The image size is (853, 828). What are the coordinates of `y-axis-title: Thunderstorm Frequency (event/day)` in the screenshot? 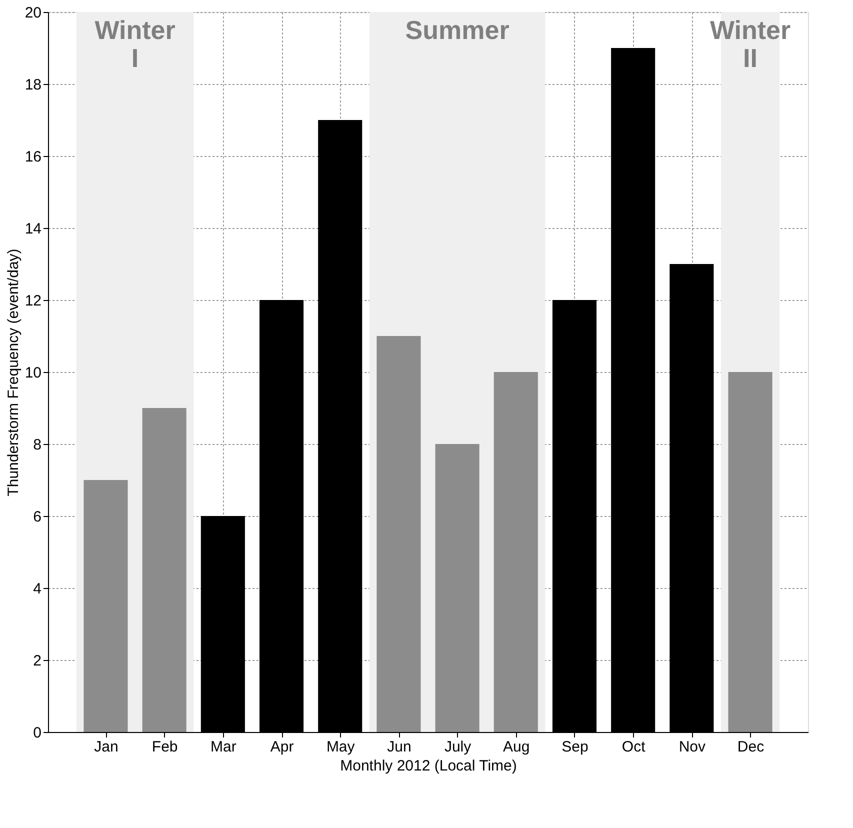 It's located at (13, 372).